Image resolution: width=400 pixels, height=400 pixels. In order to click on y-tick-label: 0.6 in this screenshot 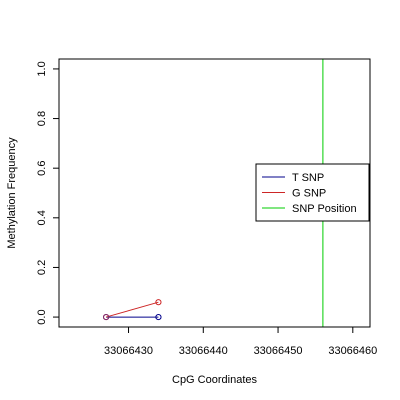, I will do `click(42, 168)`.